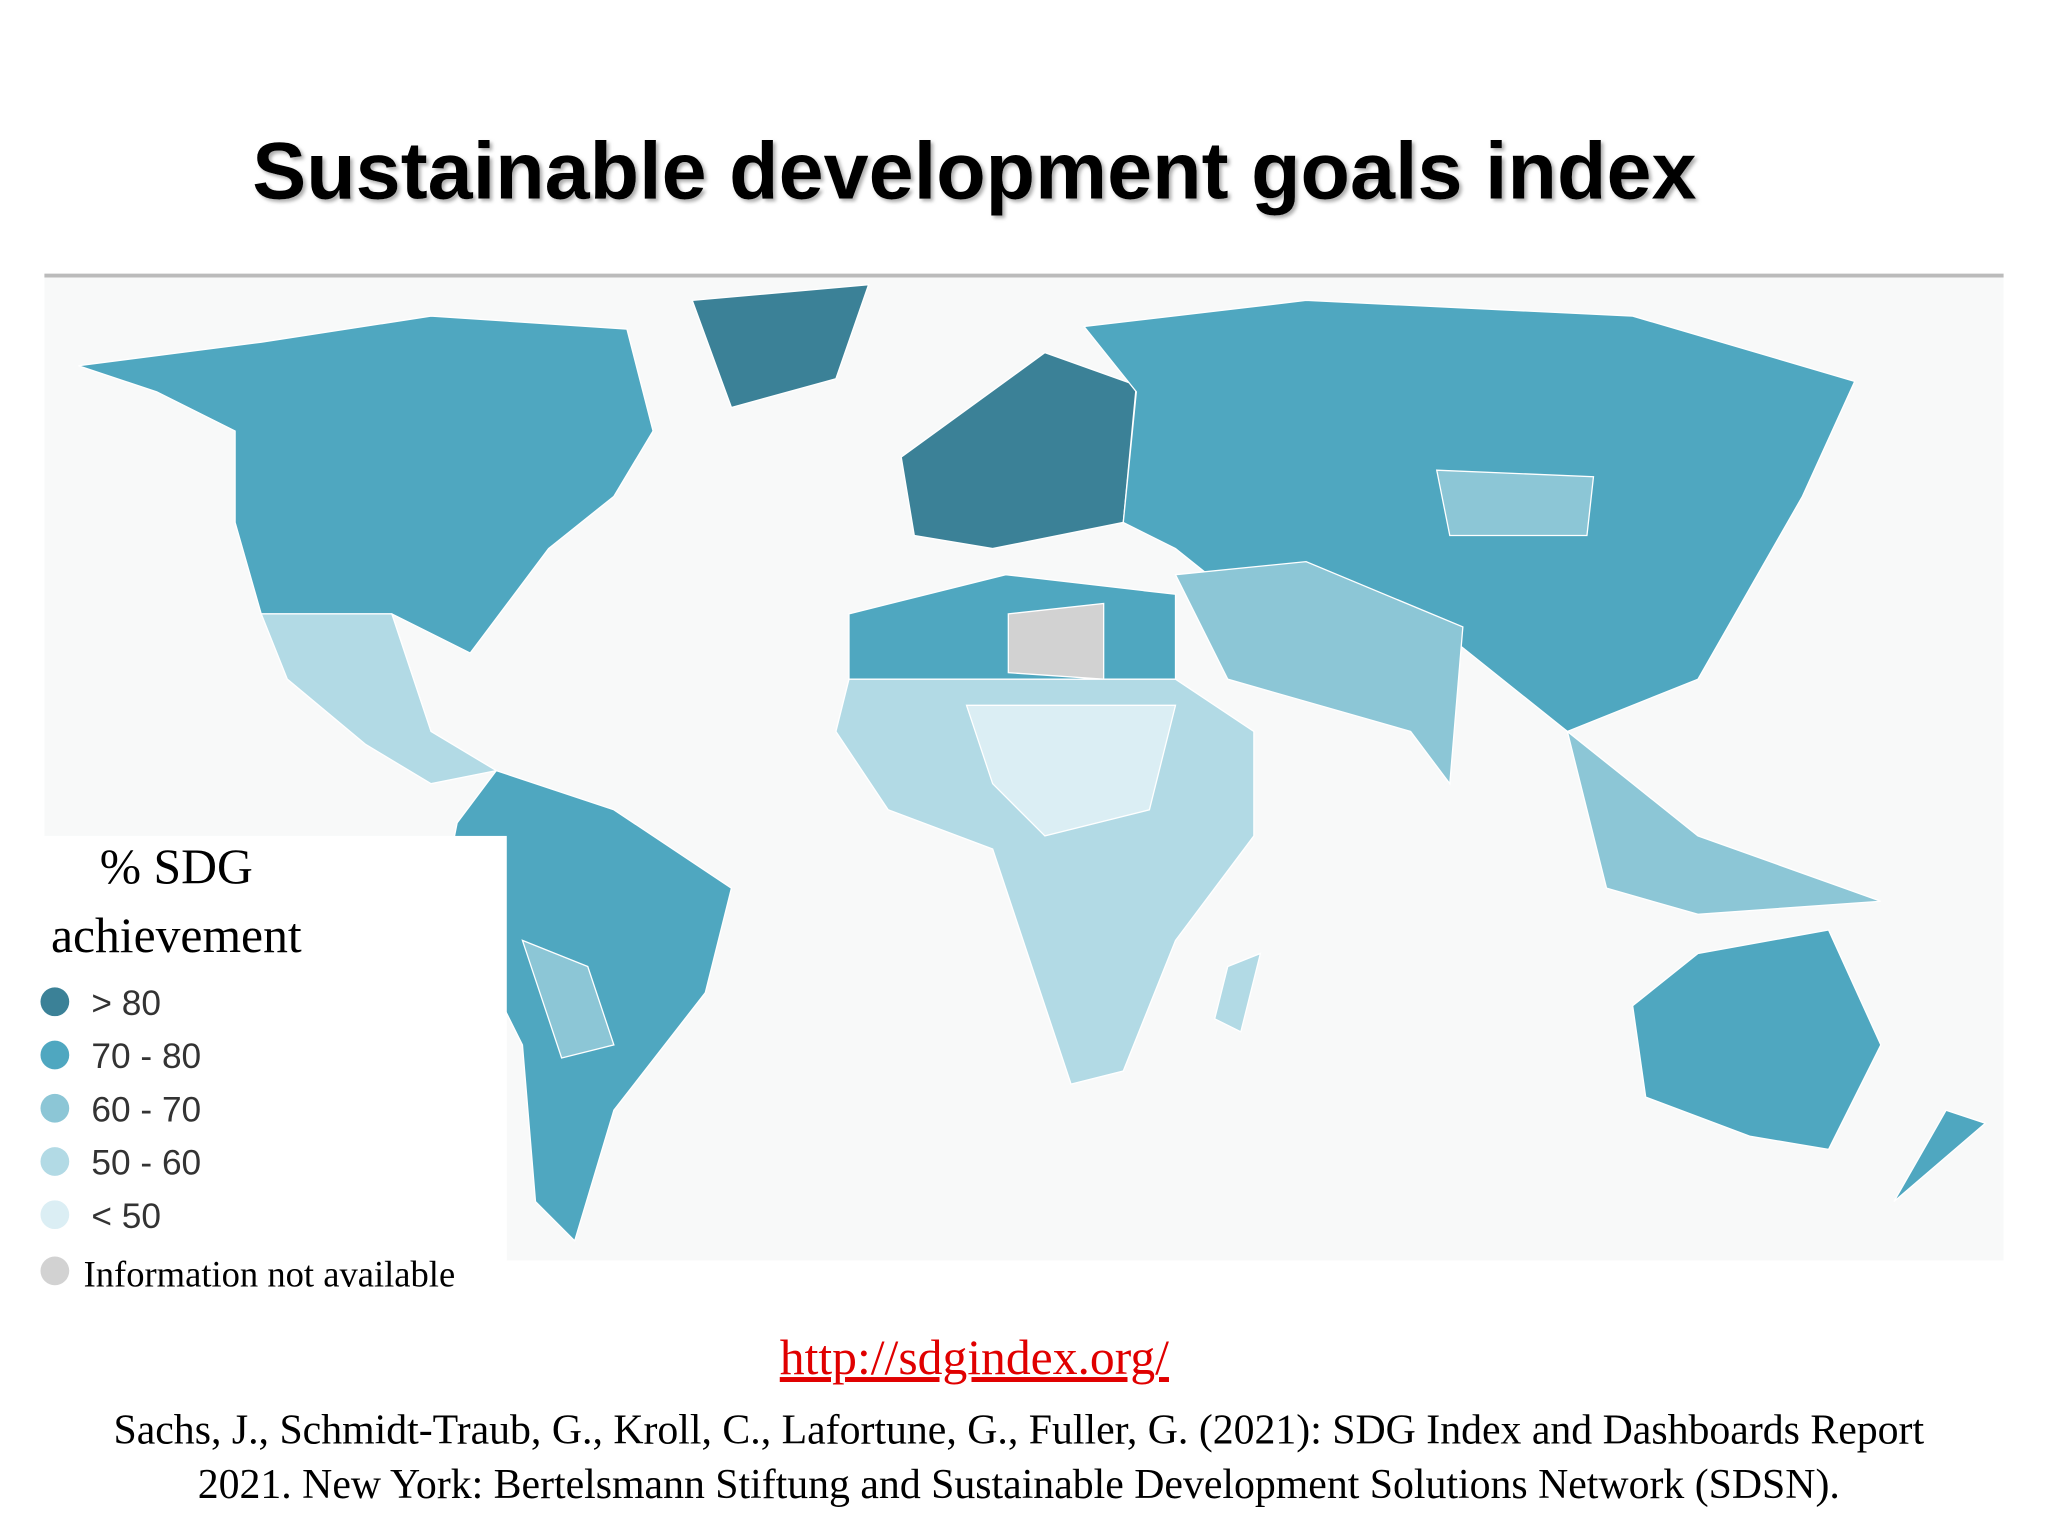 The height and width of the screenshot is (1536, 2048). What do you see at coordinates (1237, 992) in the screenshot?
I see `madagascar` at bounding box center [1237, 992].